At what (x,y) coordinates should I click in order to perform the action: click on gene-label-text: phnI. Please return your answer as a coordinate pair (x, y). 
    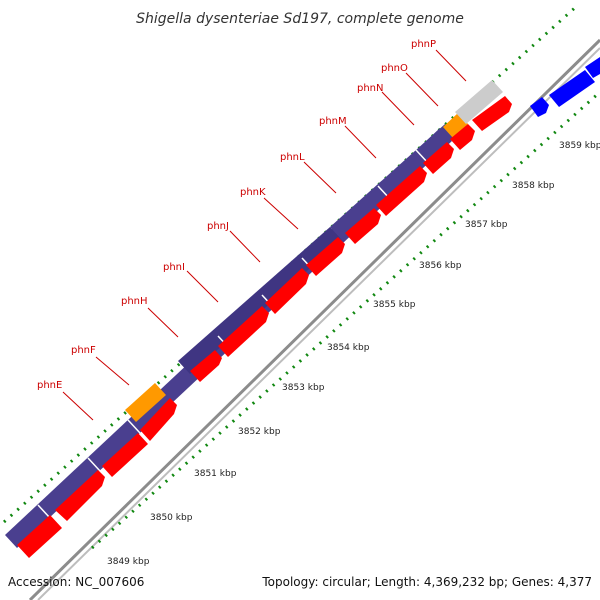
    Looking at the image, I should click on (174, 267).